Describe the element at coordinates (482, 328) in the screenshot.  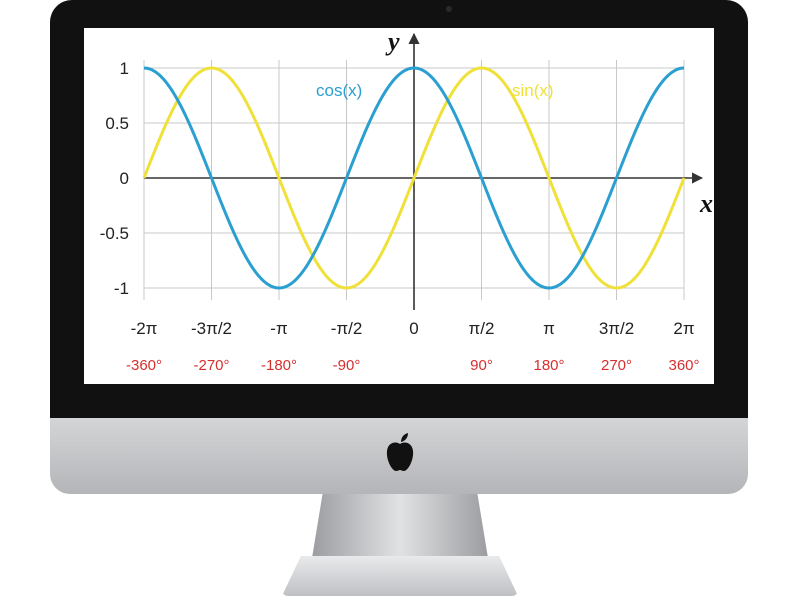
I see `x-tick-label: π/2` at that location.